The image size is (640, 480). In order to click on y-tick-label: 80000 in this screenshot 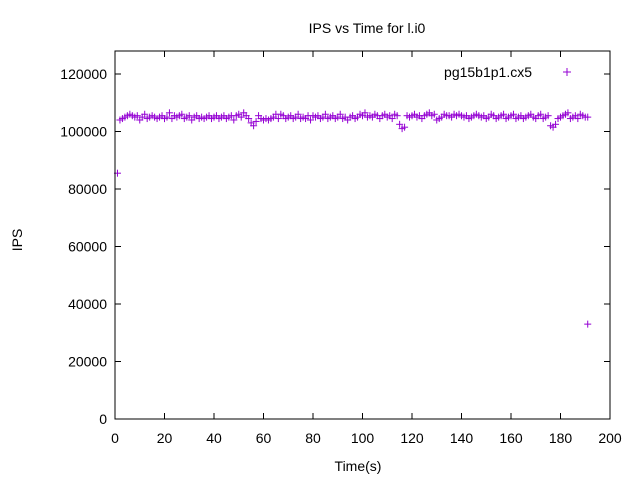, I will do `click(87, 189)`.